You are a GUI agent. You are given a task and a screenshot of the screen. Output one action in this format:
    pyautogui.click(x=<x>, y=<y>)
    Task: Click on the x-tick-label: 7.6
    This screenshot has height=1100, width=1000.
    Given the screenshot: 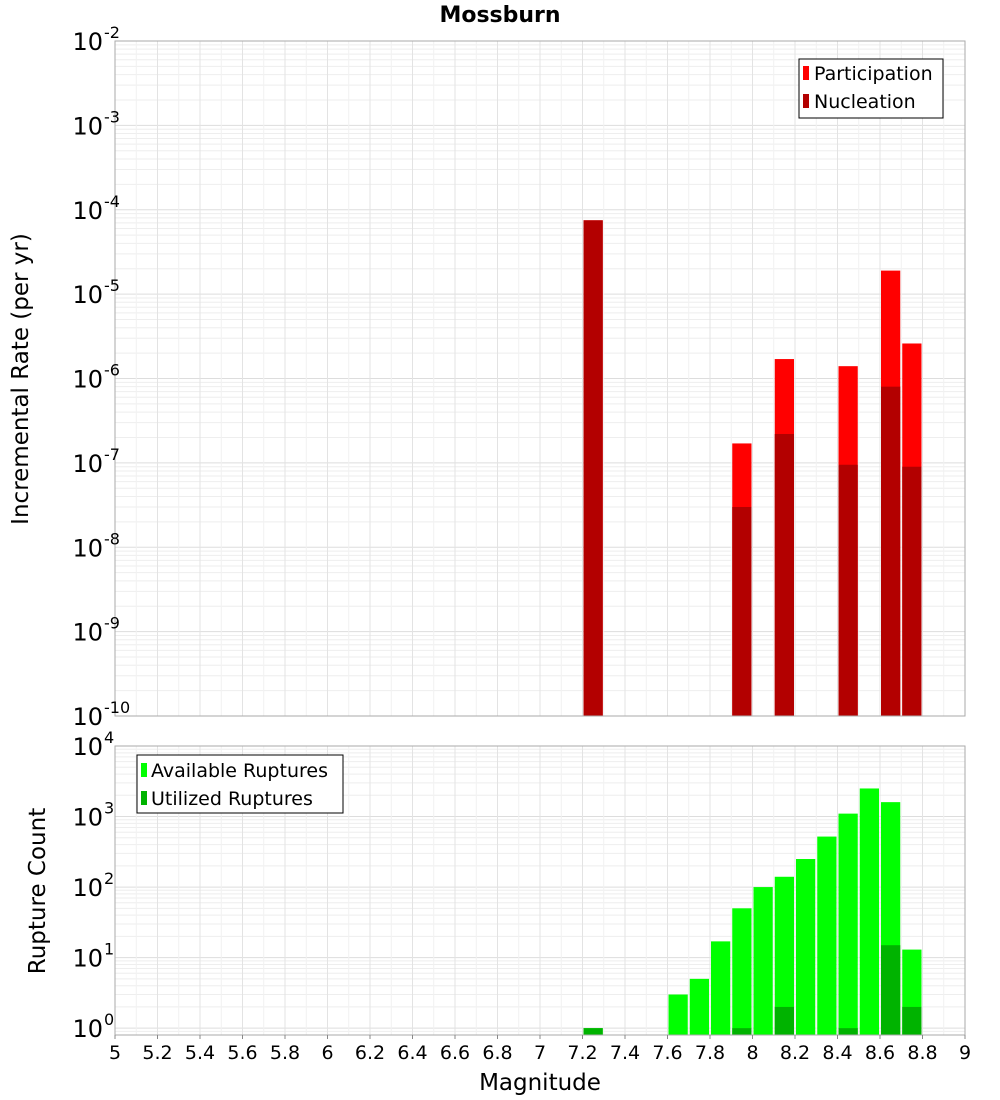 What is the action you would take?
    pyautogui.click(x=667, y=1053)
    